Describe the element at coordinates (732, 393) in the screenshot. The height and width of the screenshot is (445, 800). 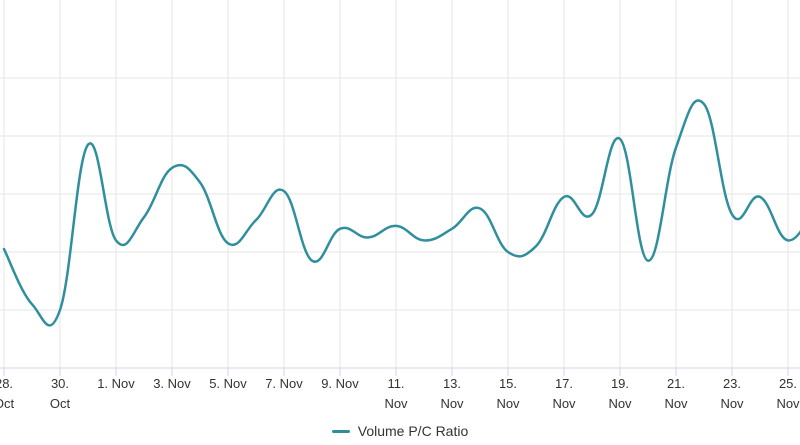
I see `x-tick-label: 23. Nov` at that location.